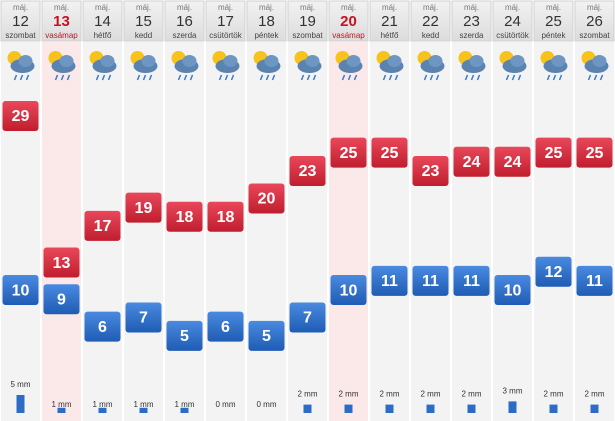  I want to click on low-temp: 12, so click(554, 272).